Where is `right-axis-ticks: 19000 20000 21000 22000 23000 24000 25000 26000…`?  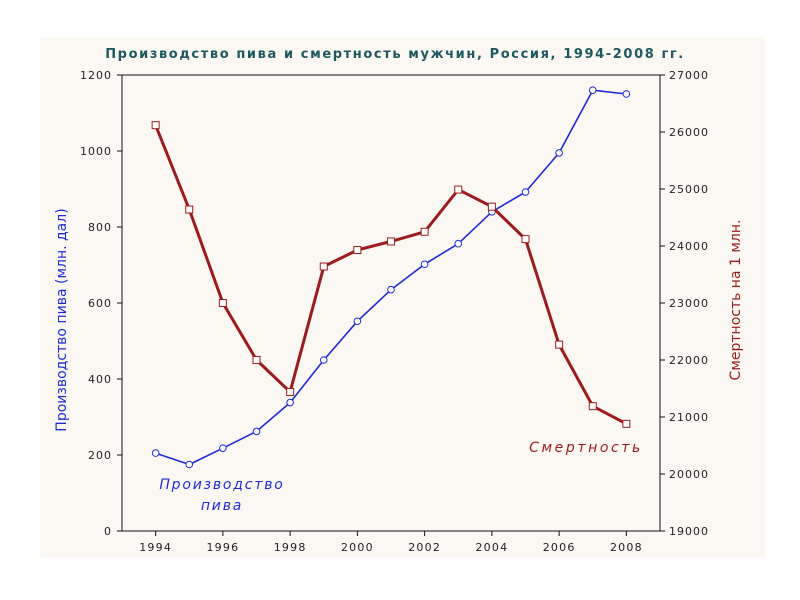
right-axis-ticks: 19000 20000 21000 22000 23000 24000 25000 26000… is located at coordinates (684, 303).